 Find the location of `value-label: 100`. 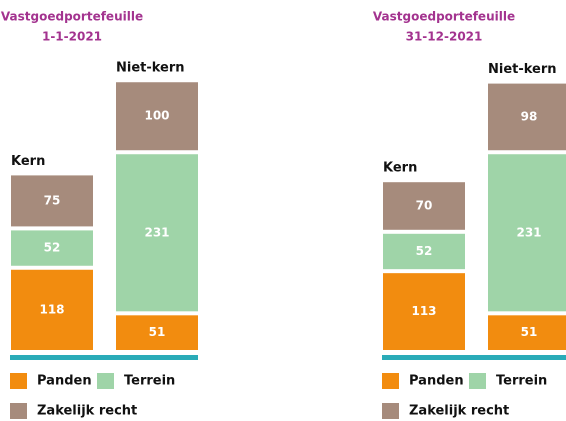

value-label: 100 is located at coordinates (156, 116).